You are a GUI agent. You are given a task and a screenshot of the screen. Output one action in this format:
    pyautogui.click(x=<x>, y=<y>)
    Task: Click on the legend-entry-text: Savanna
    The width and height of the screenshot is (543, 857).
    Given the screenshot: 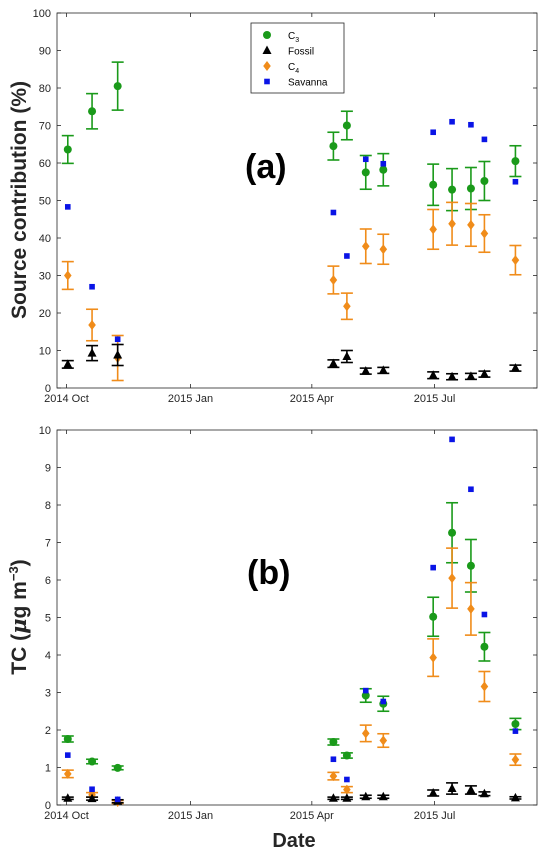 What is the action you would take?
    pyautogui.click(x=308, y=83)
    